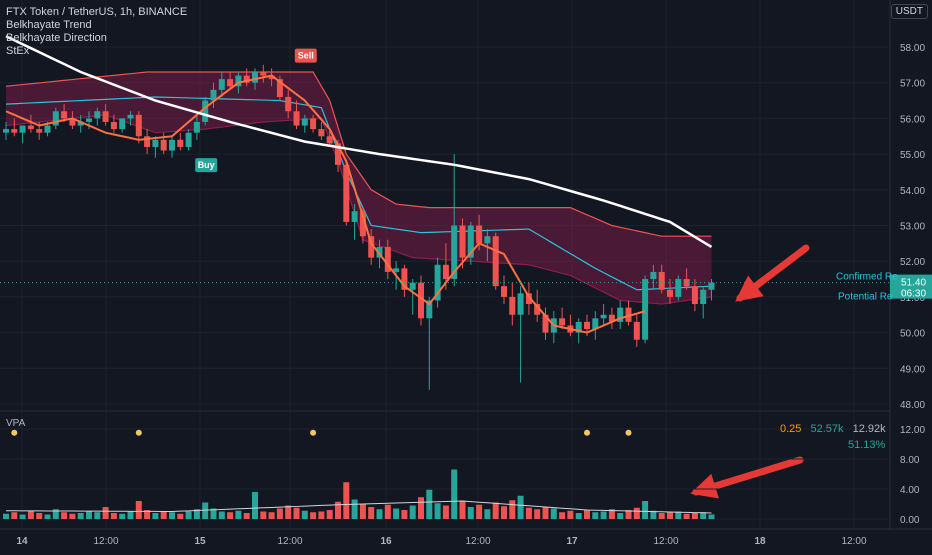  Describe the element at coordinates (16, 423) in the screenshot. I see `vpa-label: VPA` at that location.